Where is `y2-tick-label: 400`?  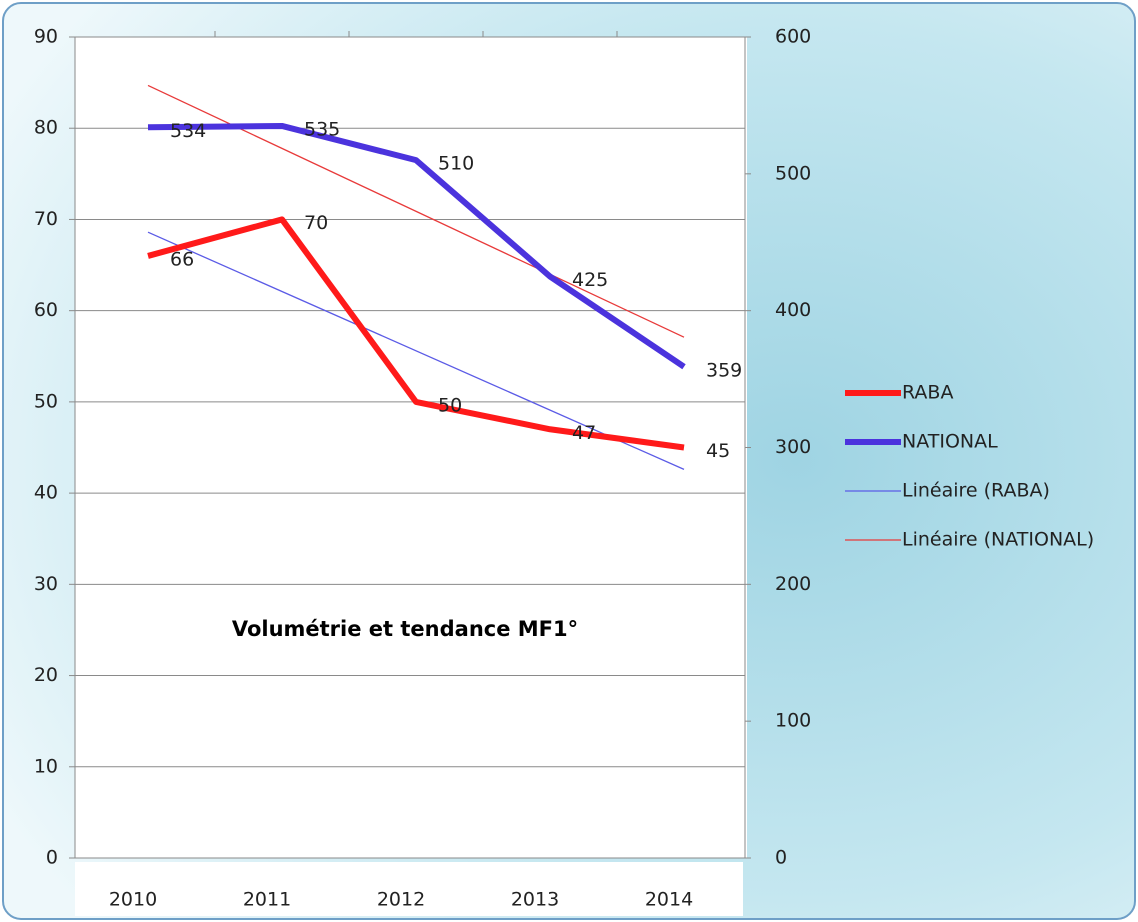
y2-tick-label: 400 is located at coordinates (793, 310).